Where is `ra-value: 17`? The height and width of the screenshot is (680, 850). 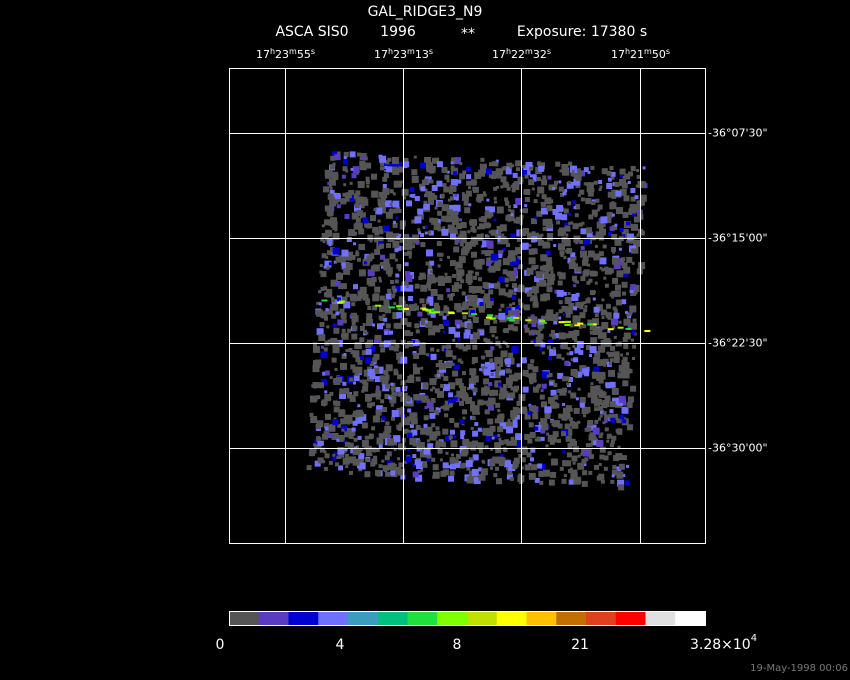
ra-value: 17 is located at coordinates (263, 54).